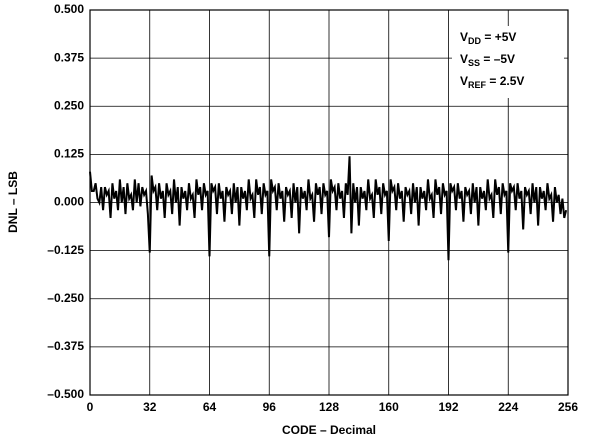  I want to click on x-tick-label: 64, so click(210, 407).